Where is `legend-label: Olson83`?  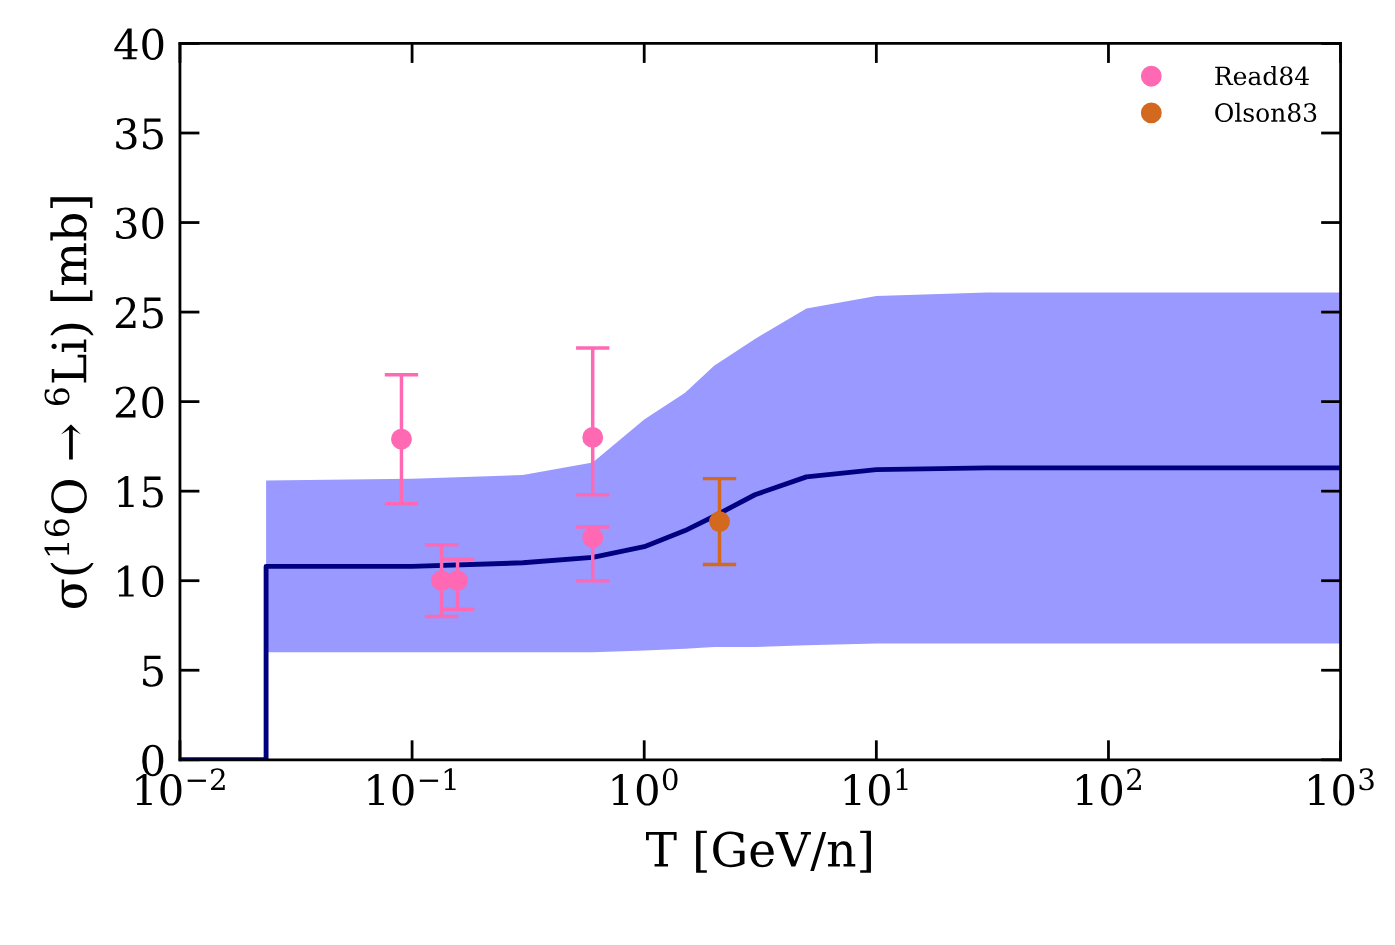
legend-label: Olson83 is located at coordinates (1266, 112).